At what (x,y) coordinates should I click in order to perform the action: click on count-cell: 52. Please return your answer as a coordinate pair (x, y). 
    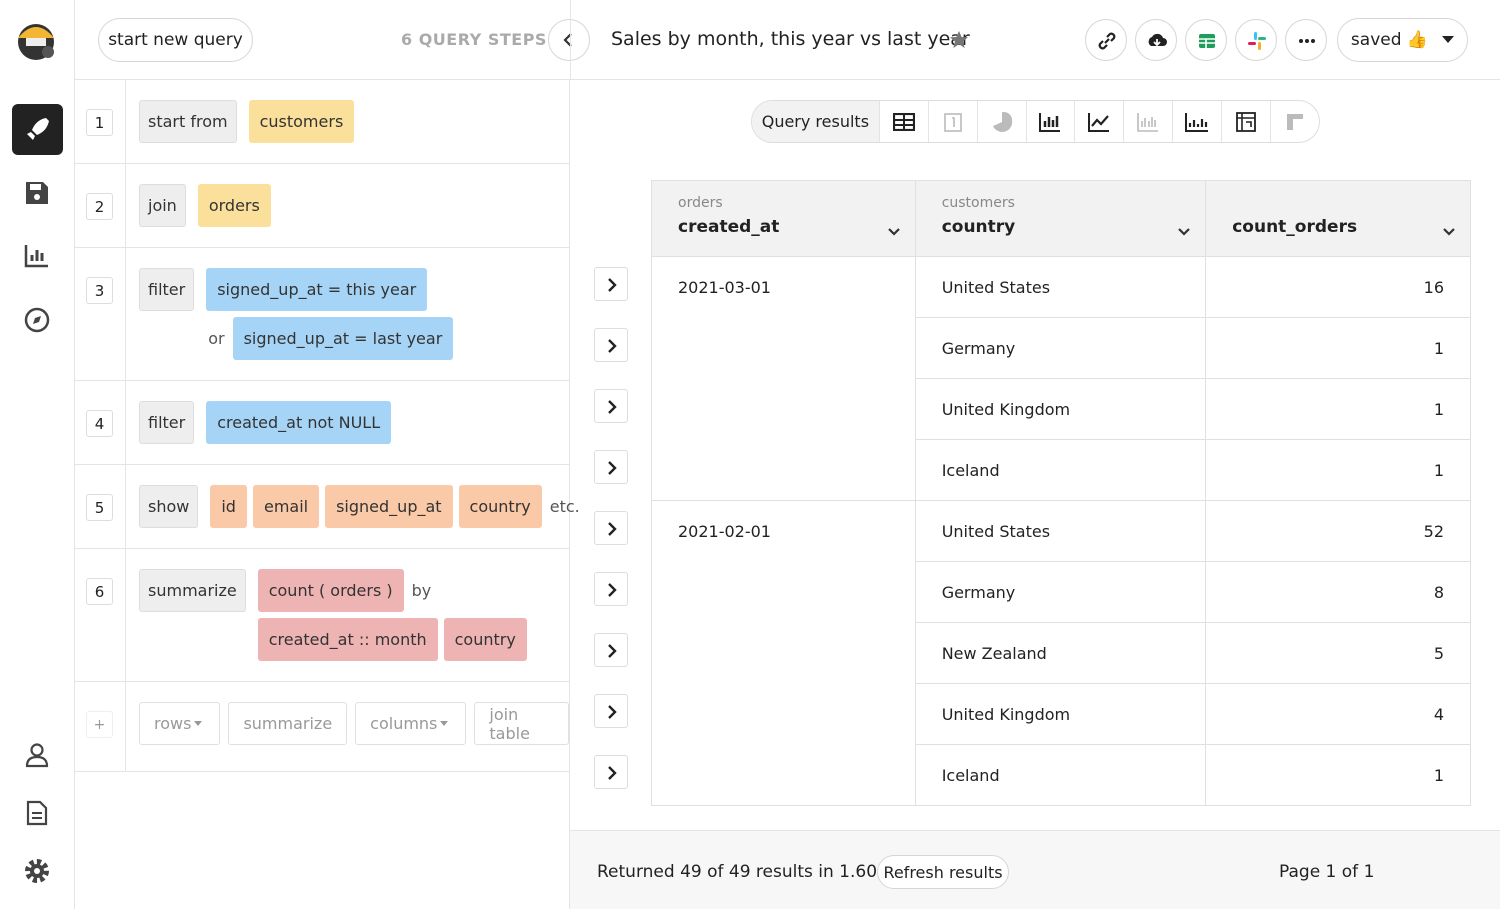
    Looking at the image, I should click on (1338, 531).